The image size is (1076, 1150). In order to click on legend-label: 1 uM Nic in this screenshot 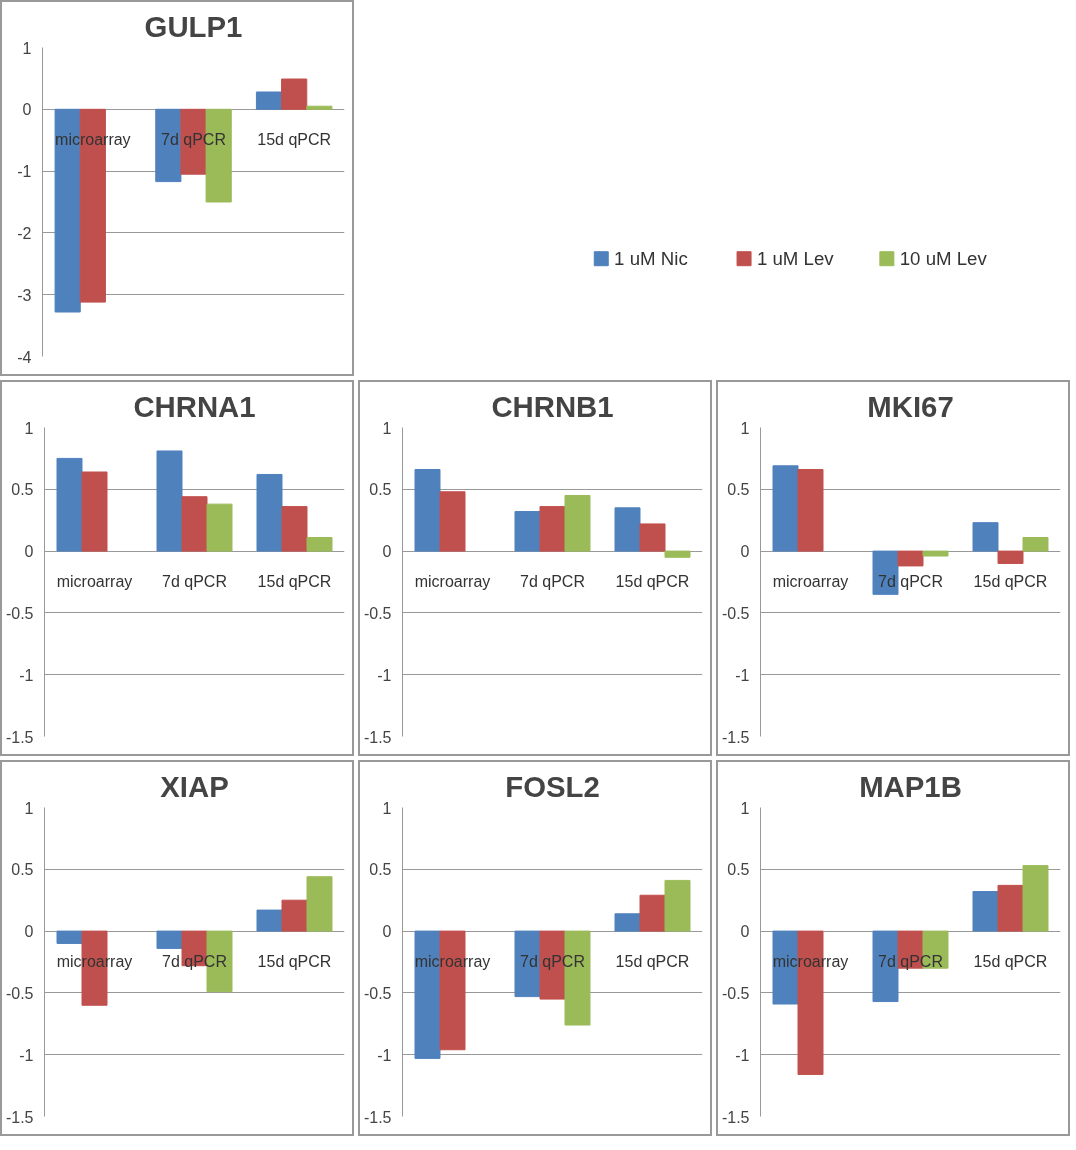, I will do `click(651, 259)`.